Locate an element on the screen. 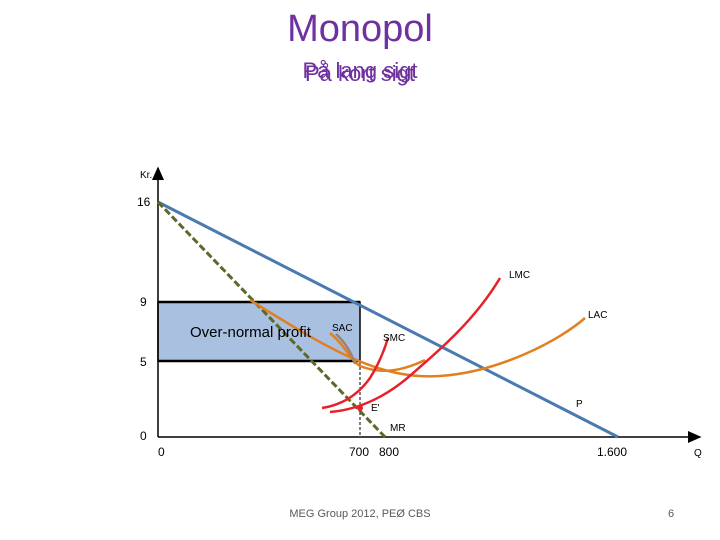 The width and height of the screenshot is (720, 540). subtitle-short-run: På kort sigt is located at coordinates (360, 73).